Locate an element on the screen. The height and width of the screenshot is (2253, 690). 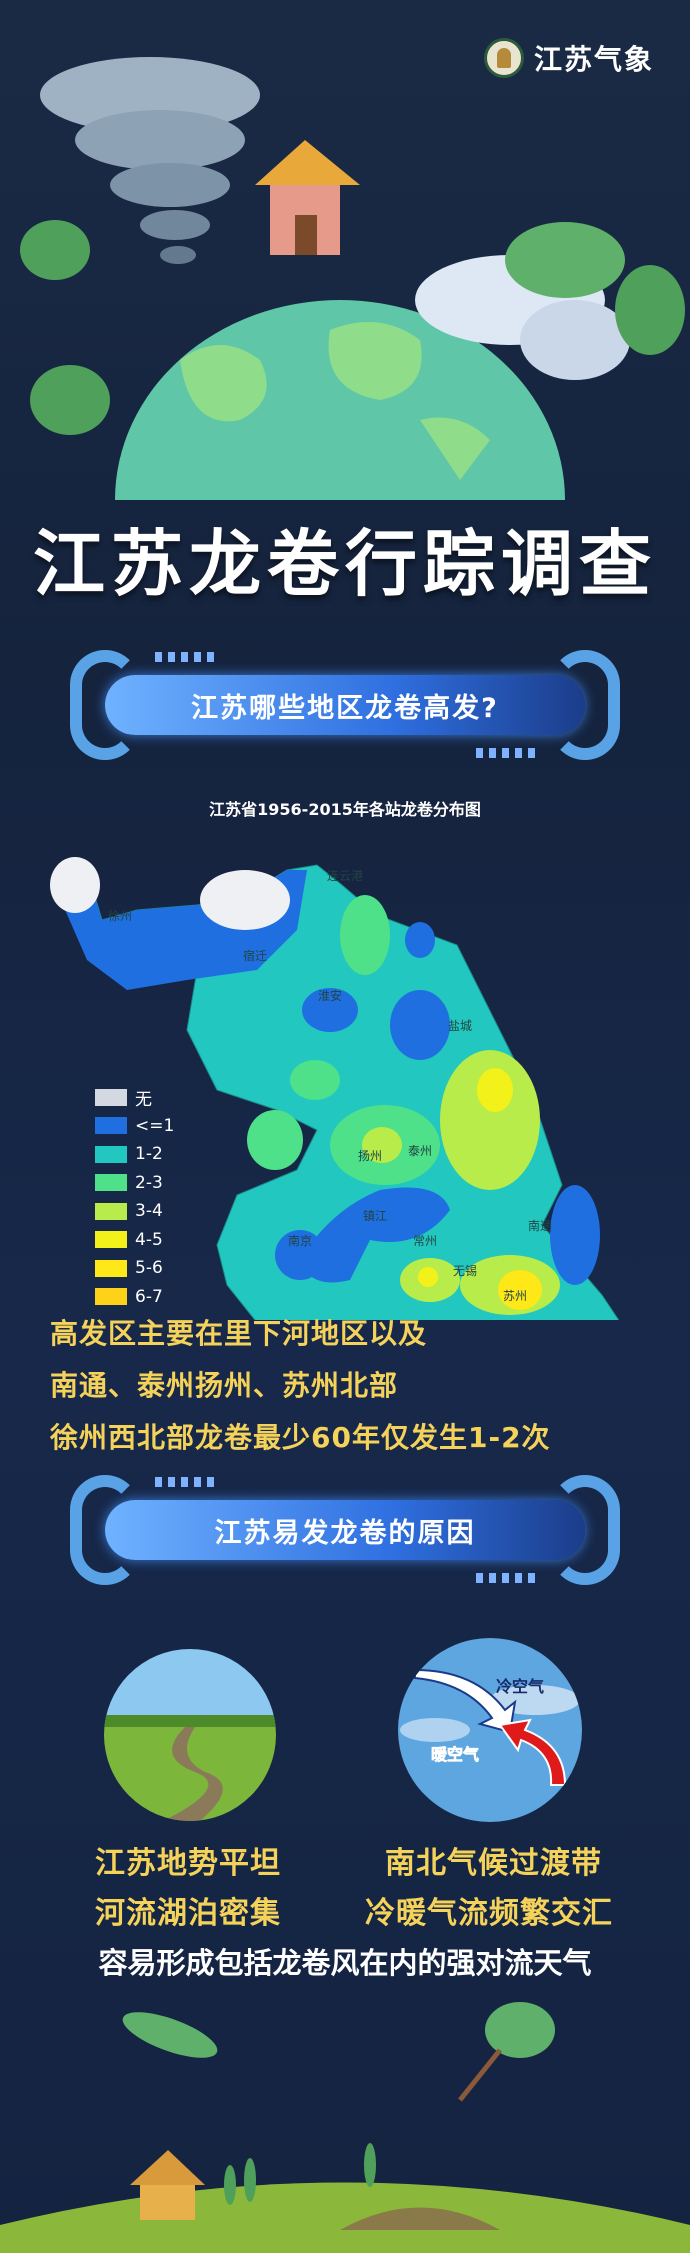
legend-label: 4-5 is located at coordinates (149, 1239).